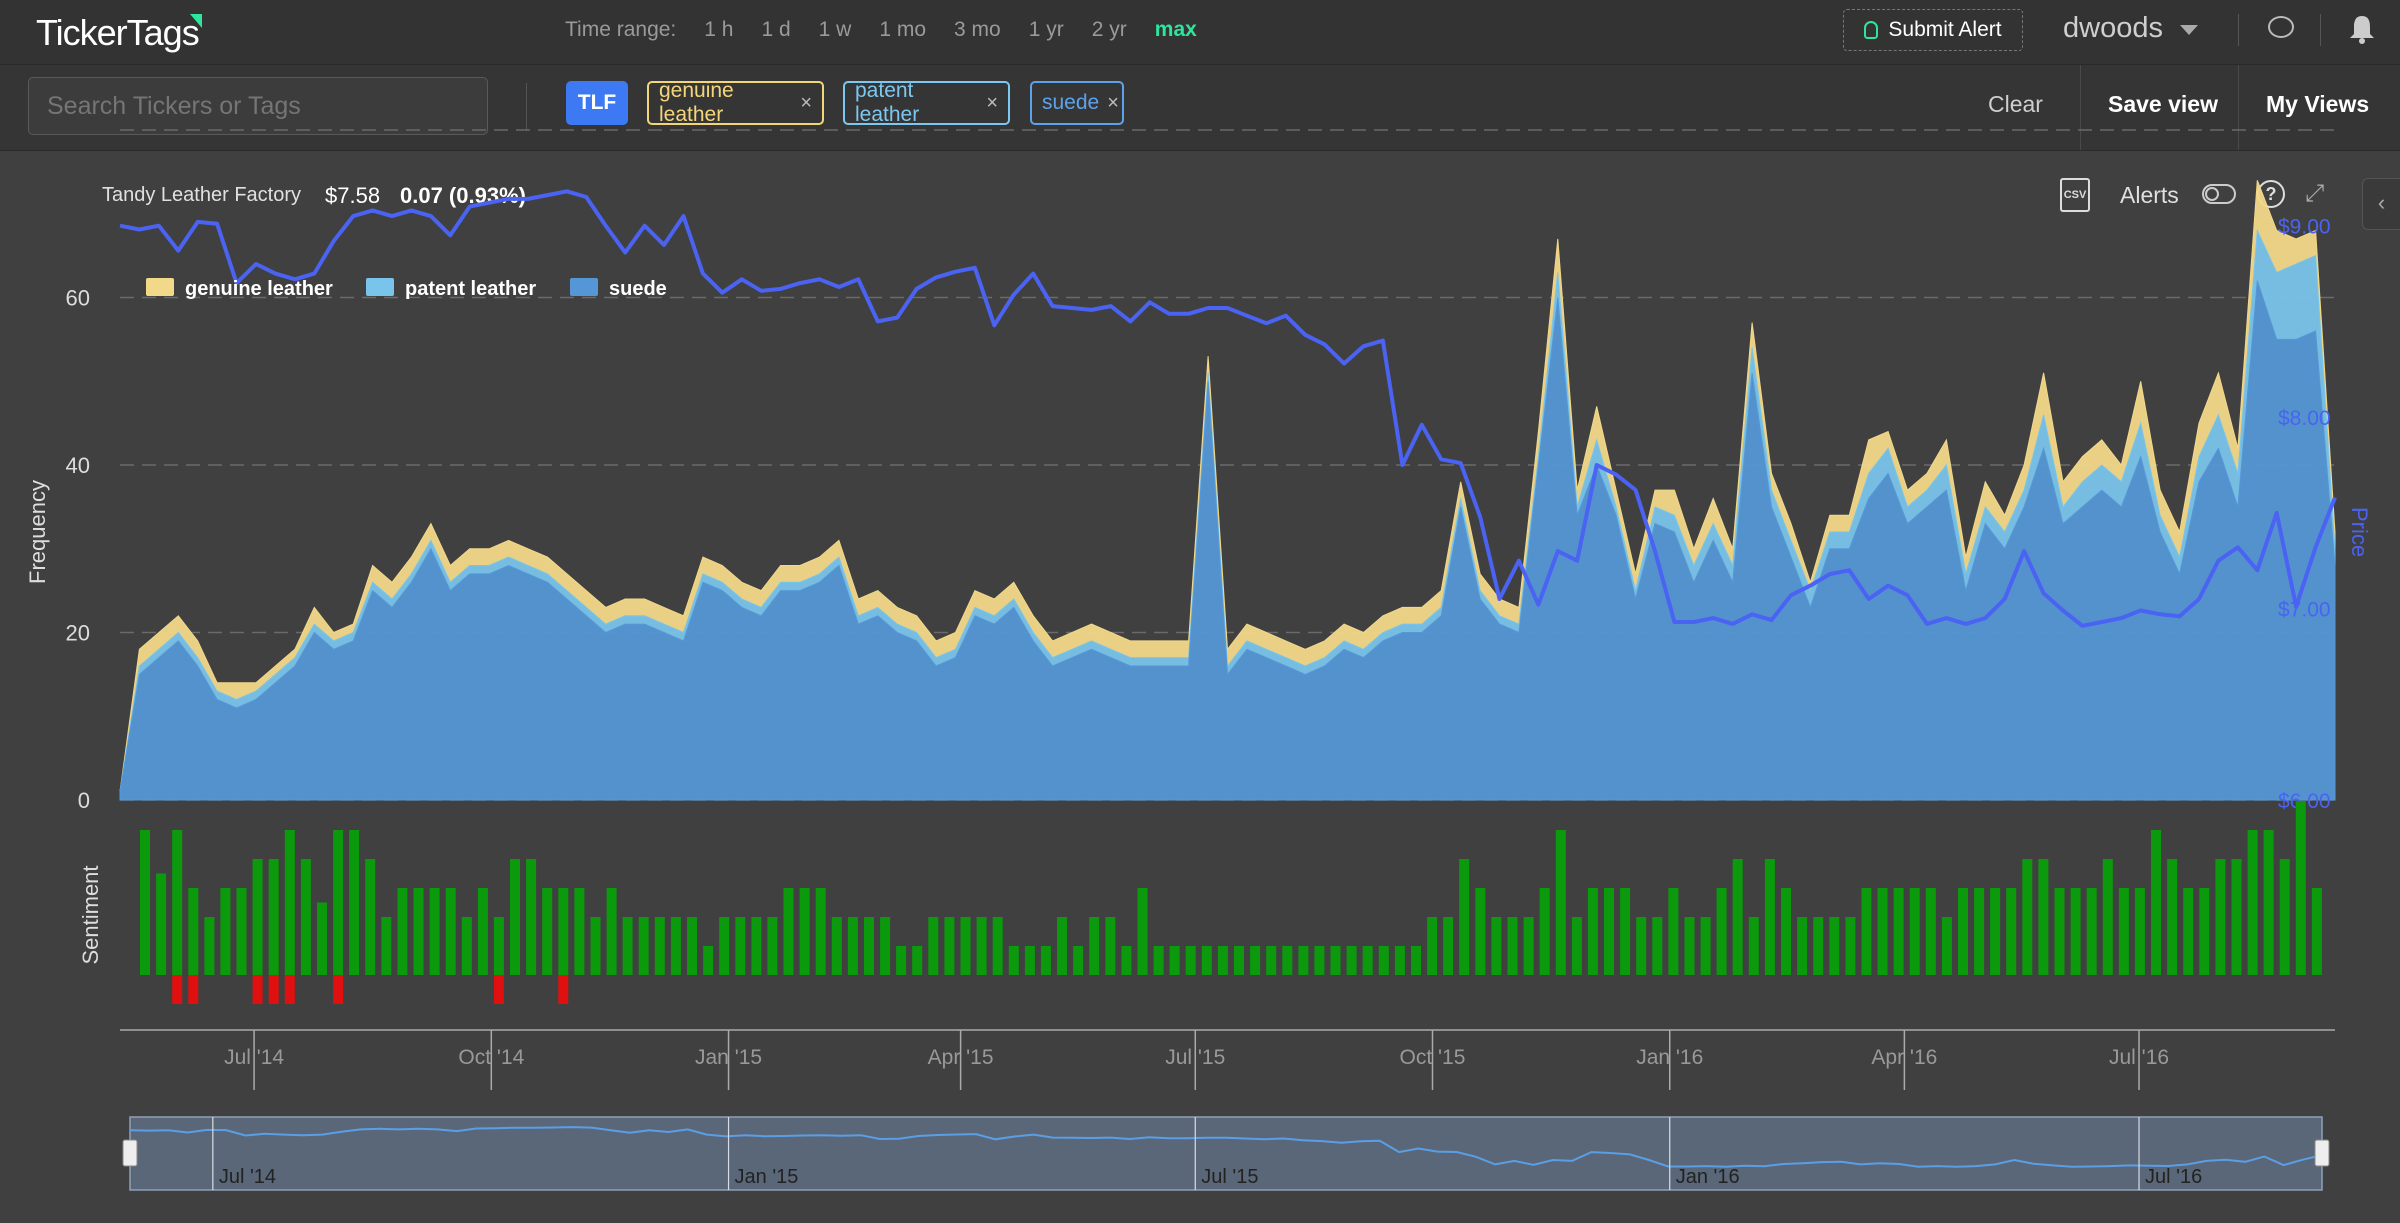 The width and height of the screenshot is (2400, 1223). Describe the element at coordinates (1175, 29) in the screenshot. I see `time-range-max: max` at that location.